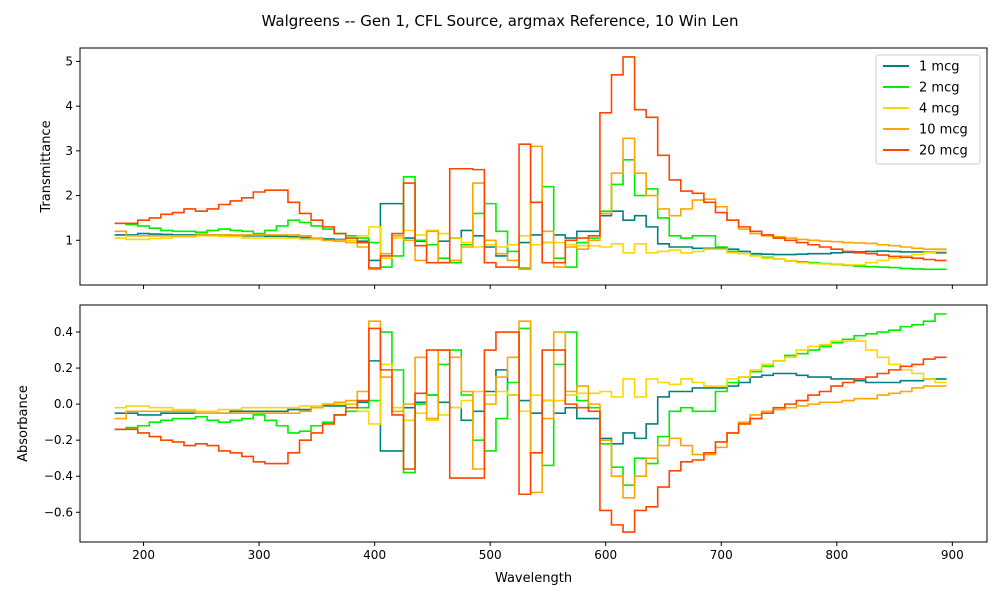 This screenshot has height=600, width=1000. Describe the element at coordinates (69, 151) in the screenshot. I see `transmittance-ytick-label-2: 3` at that location.